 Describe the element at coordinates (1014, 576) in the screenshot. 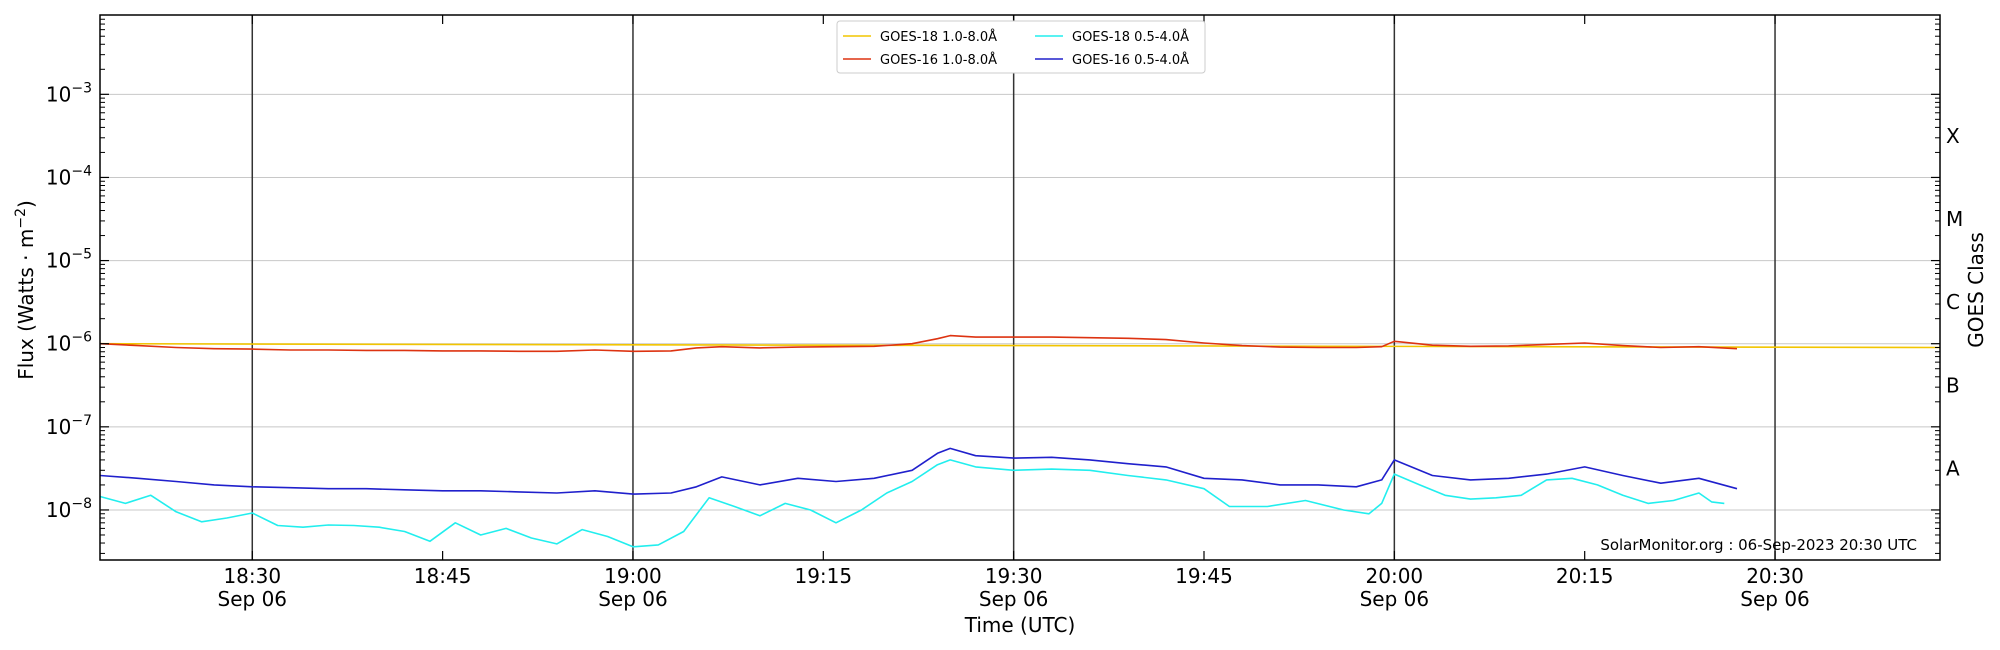

I see `x-tick-label: 19:30` at that location.